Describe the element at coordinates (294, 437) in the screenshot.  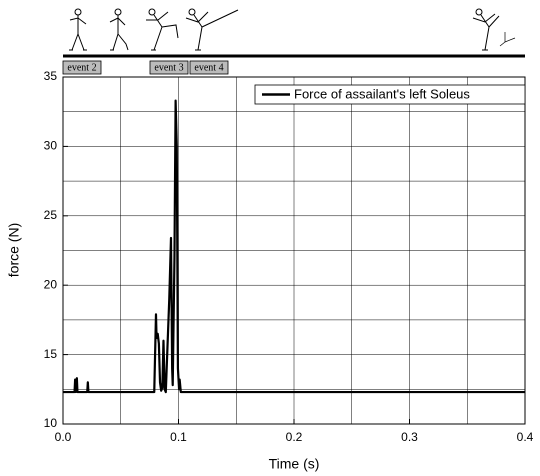
I see `x-tick-label: 0.2` at that location.